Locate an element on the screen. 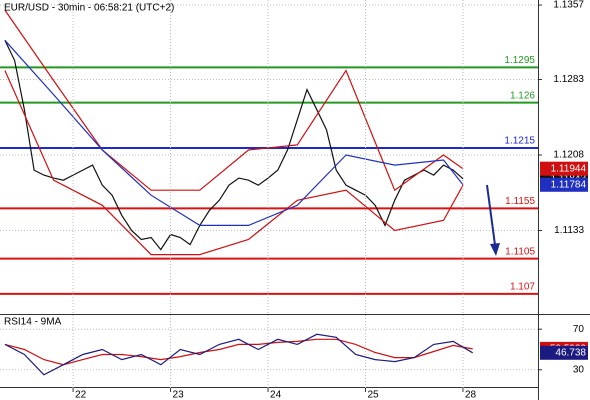  x-tick-label: 23 is located at coordinates (179, 395).